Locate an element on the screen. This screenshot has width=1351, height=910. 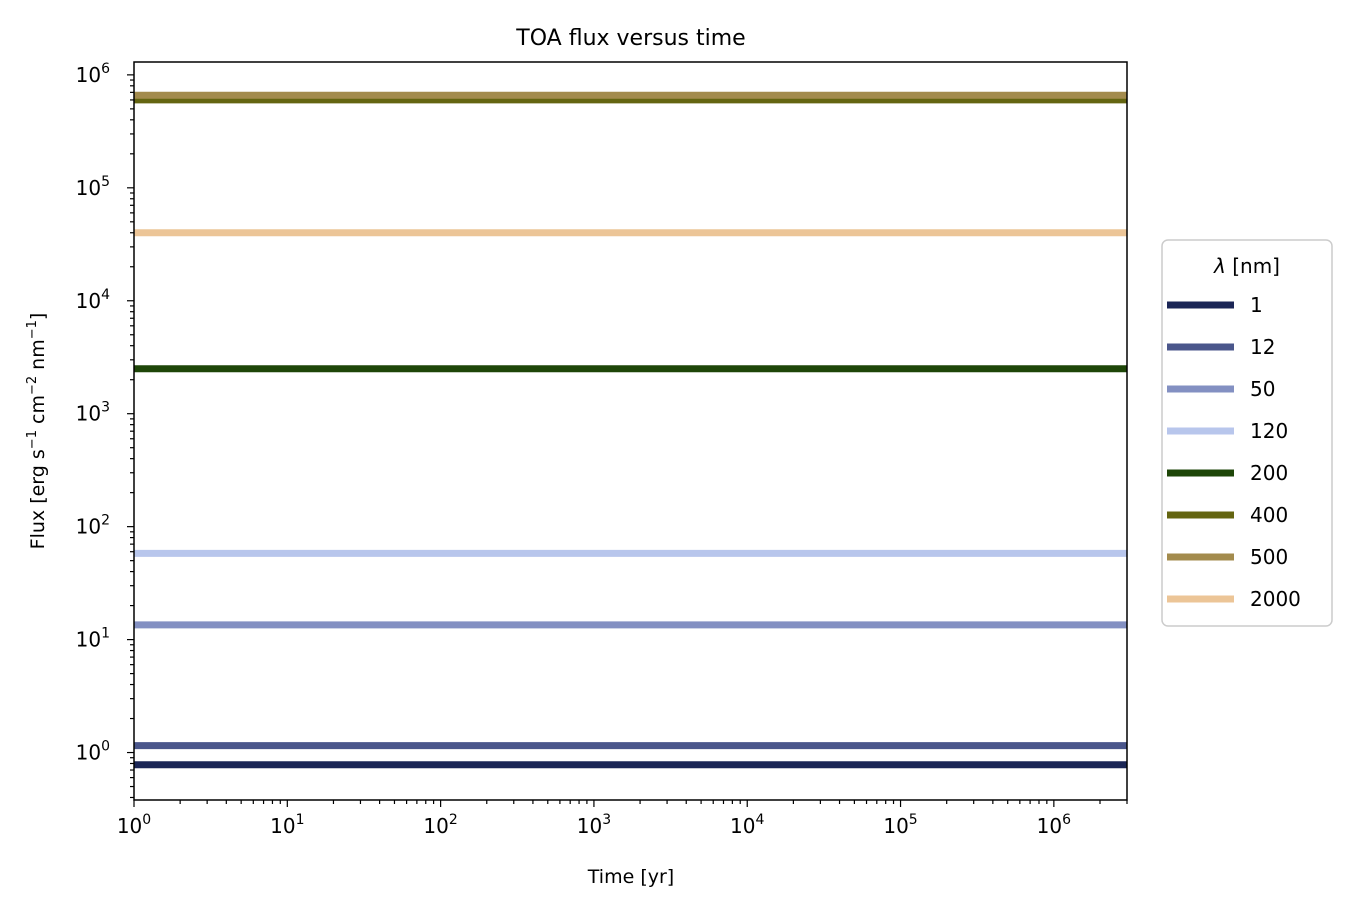
legend-label-500: 500 is located at coordinates (1269, 557).